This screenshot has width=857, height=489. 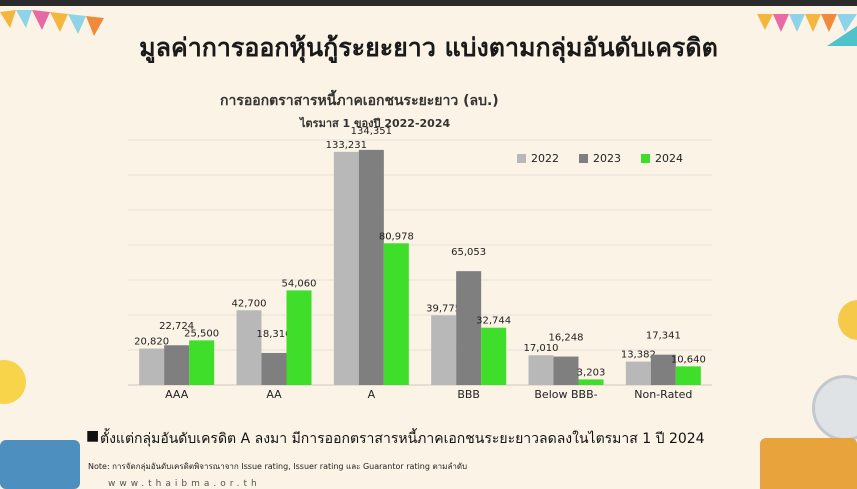 What do you see at coordinates (583, 158) in the screenshot?
I see `legend-swatch-2023` at bounding box center [583, 158].